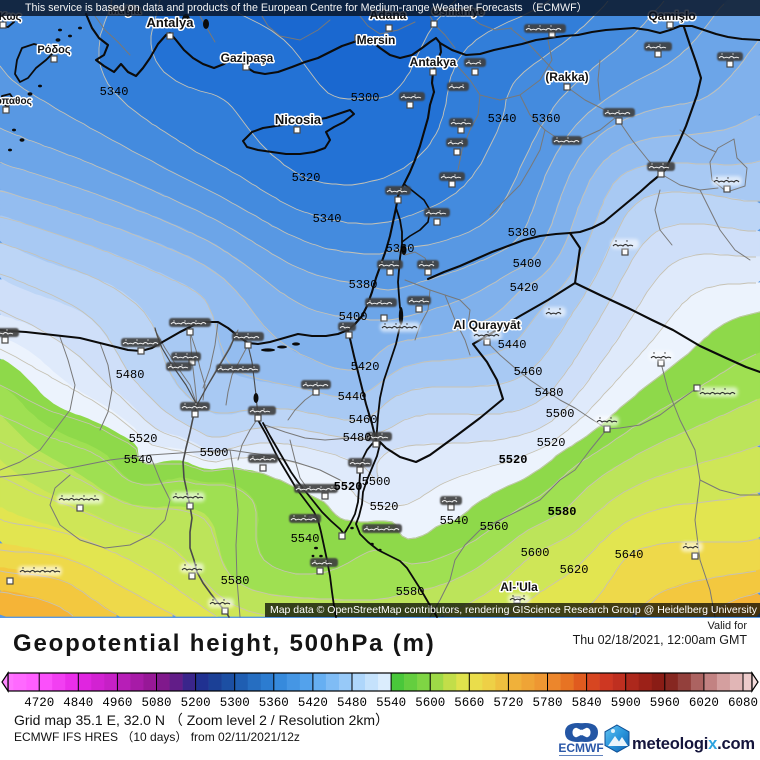 This screenshot has width=760, height=760. What do you see at coordinates (494, 527) in the screenshot?
I see `svg-text: 5560` at bounding box center [494, 527].